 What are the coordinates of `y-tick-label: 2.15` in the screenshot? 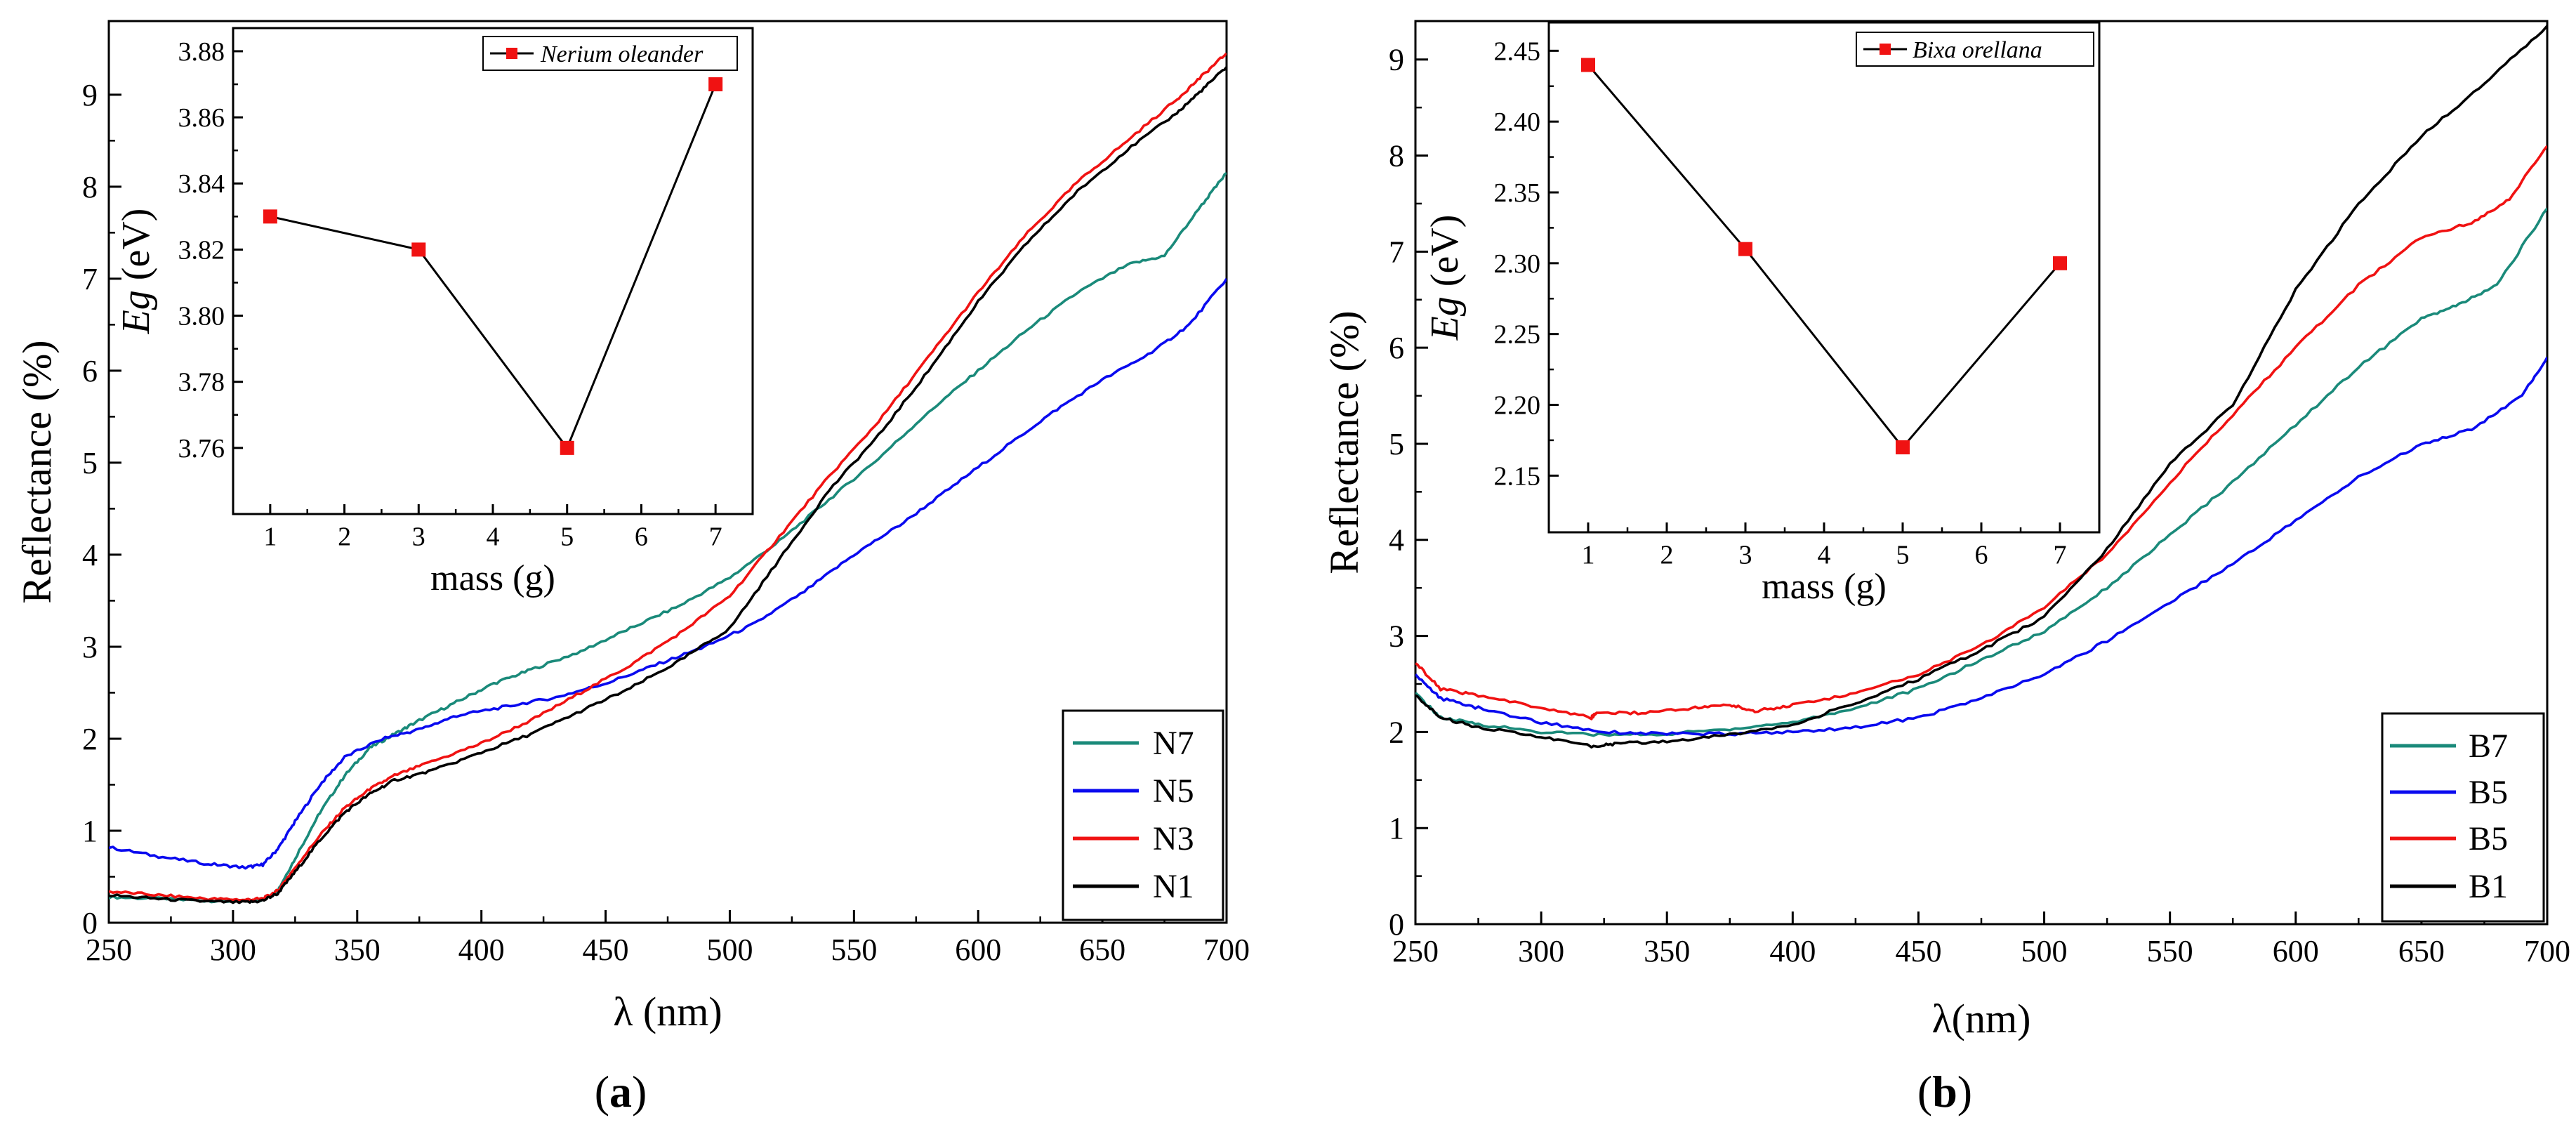 It's located at (1518, 476).